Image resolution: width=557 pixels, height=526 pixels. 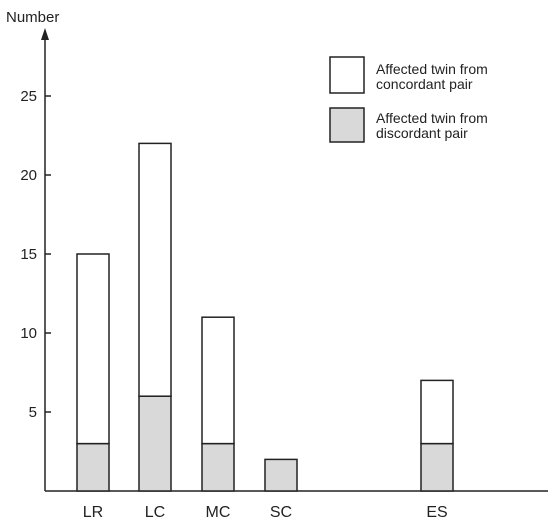 I want to click on y-axis-label: Number, so click(x=32, y=17).